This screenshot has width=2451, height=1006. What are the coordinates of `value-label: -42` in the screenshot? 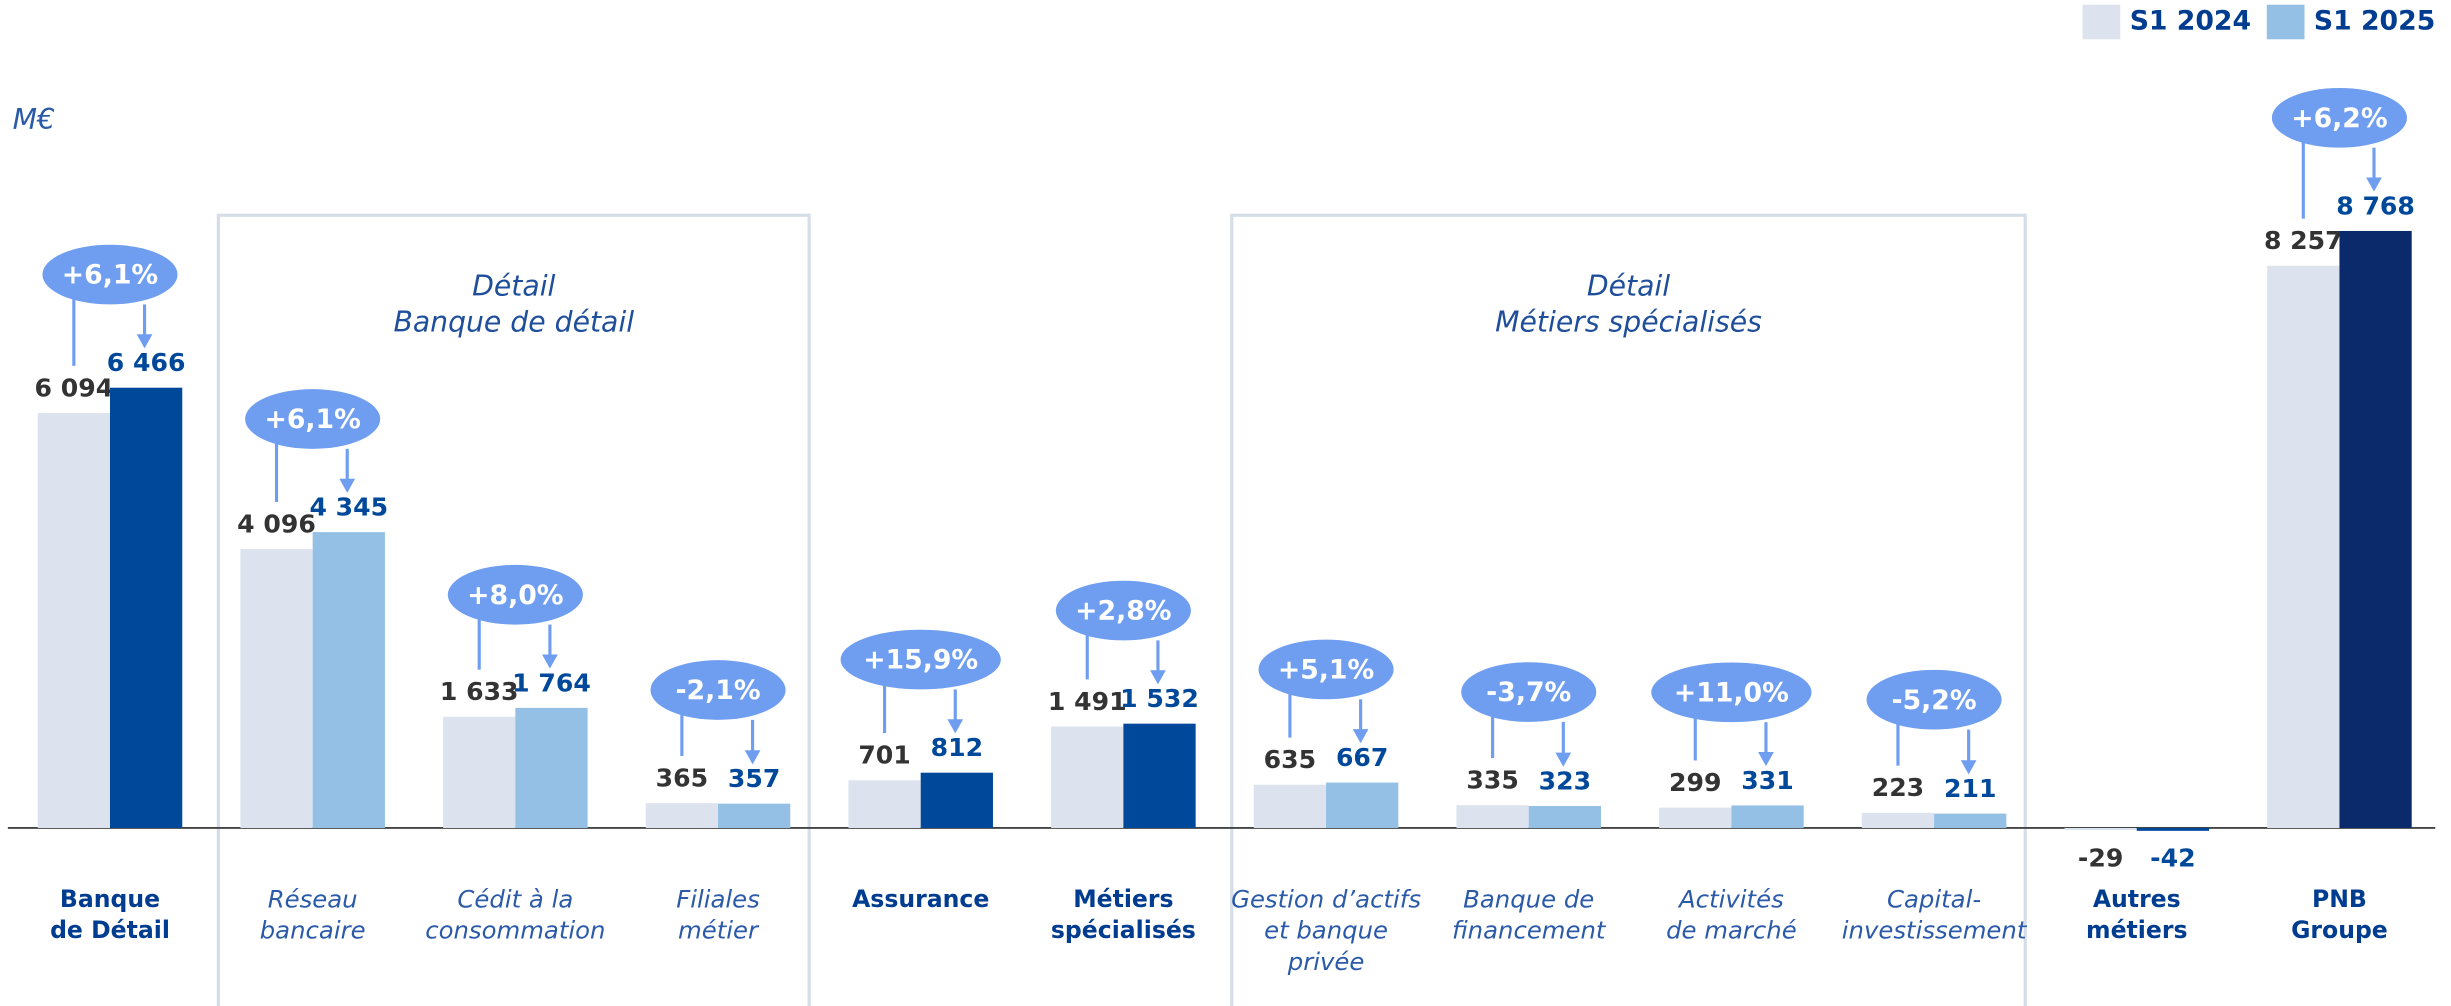 It's located at (2172, 857).